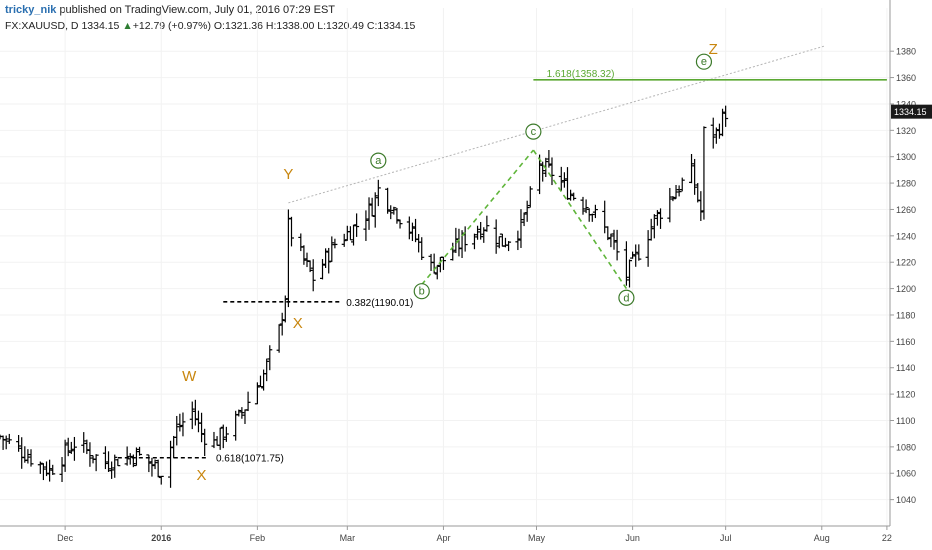  Describe the element at coordinates (906, 289) in the screenshot. I see `price-tick-label: 1200` at that location.